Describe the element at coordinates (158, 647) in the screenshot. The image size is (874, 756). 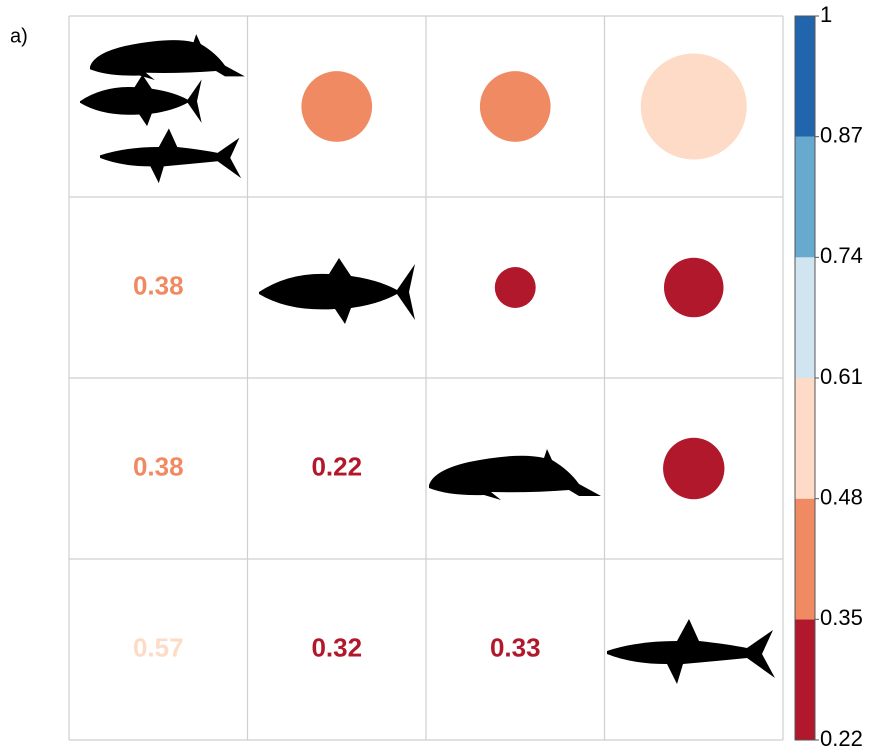
I see `corr-value: 0.57` at that location.